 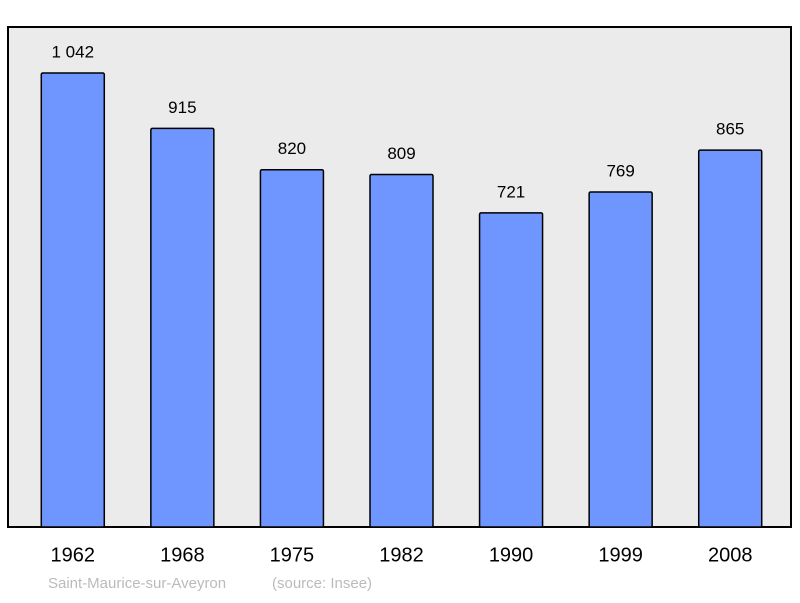 What do you see at coordinates (73, 555) in the screenshot?
I see `x-tick-label: 1962` at bounding box center [73, 555].